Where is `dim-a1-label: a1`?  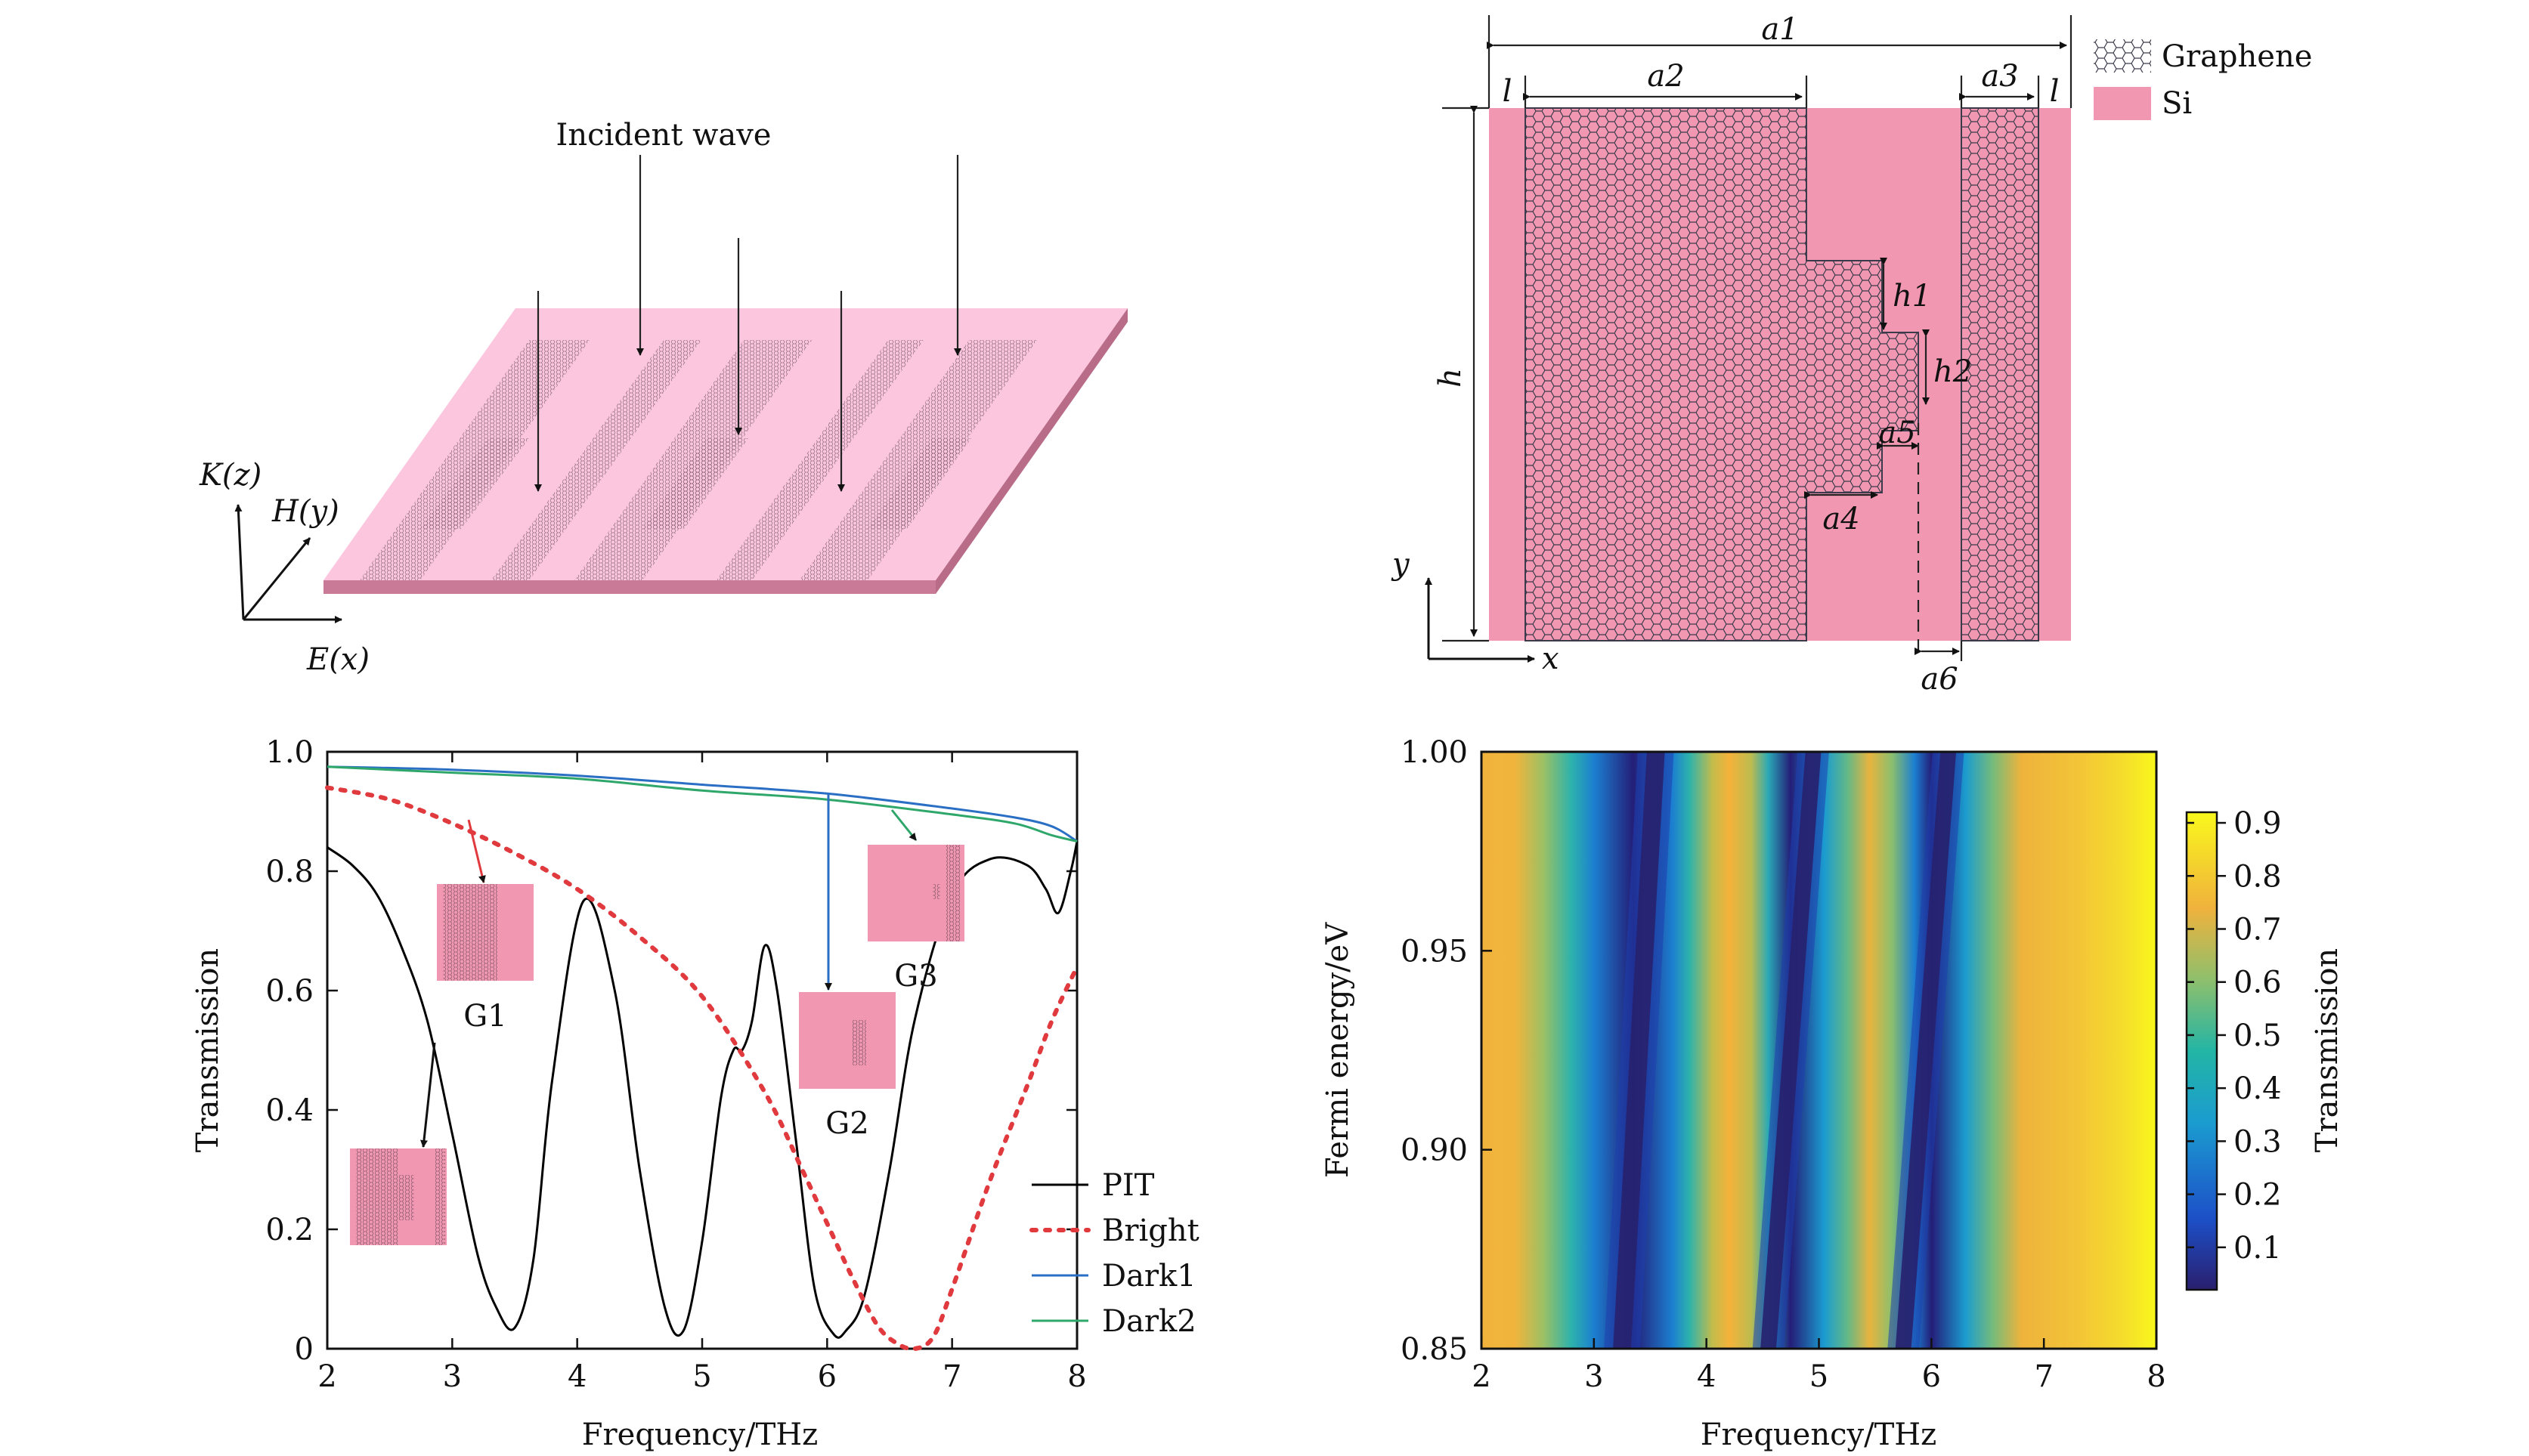
dim-a1-label: a1 is located at coordinates (1779, 29).